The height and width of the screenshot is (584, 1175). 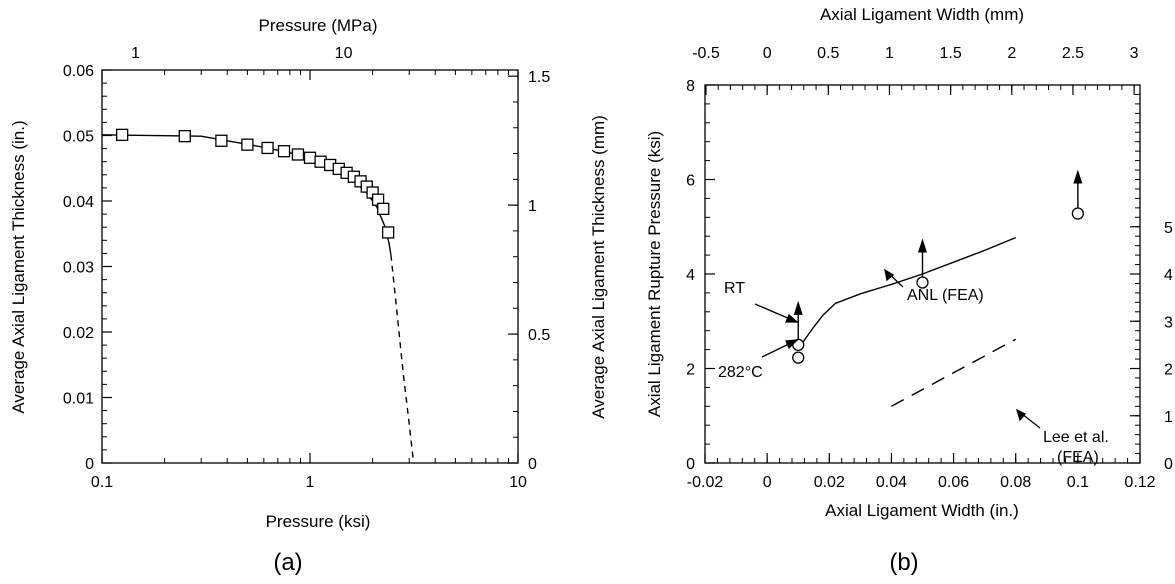 I want to click on y2-tick-label: 4, so click(x=1168, y=275).